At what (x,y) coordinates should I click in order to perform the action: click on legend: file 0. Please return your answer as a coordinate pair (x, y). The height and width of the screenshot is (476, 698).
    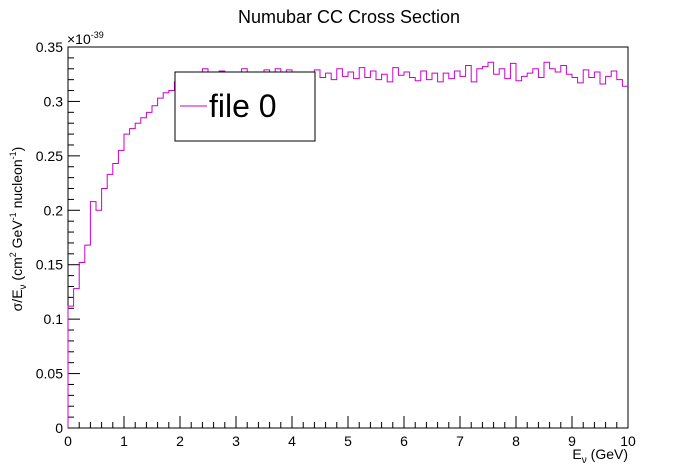
    Looking at the image, I should click on (245, 106).